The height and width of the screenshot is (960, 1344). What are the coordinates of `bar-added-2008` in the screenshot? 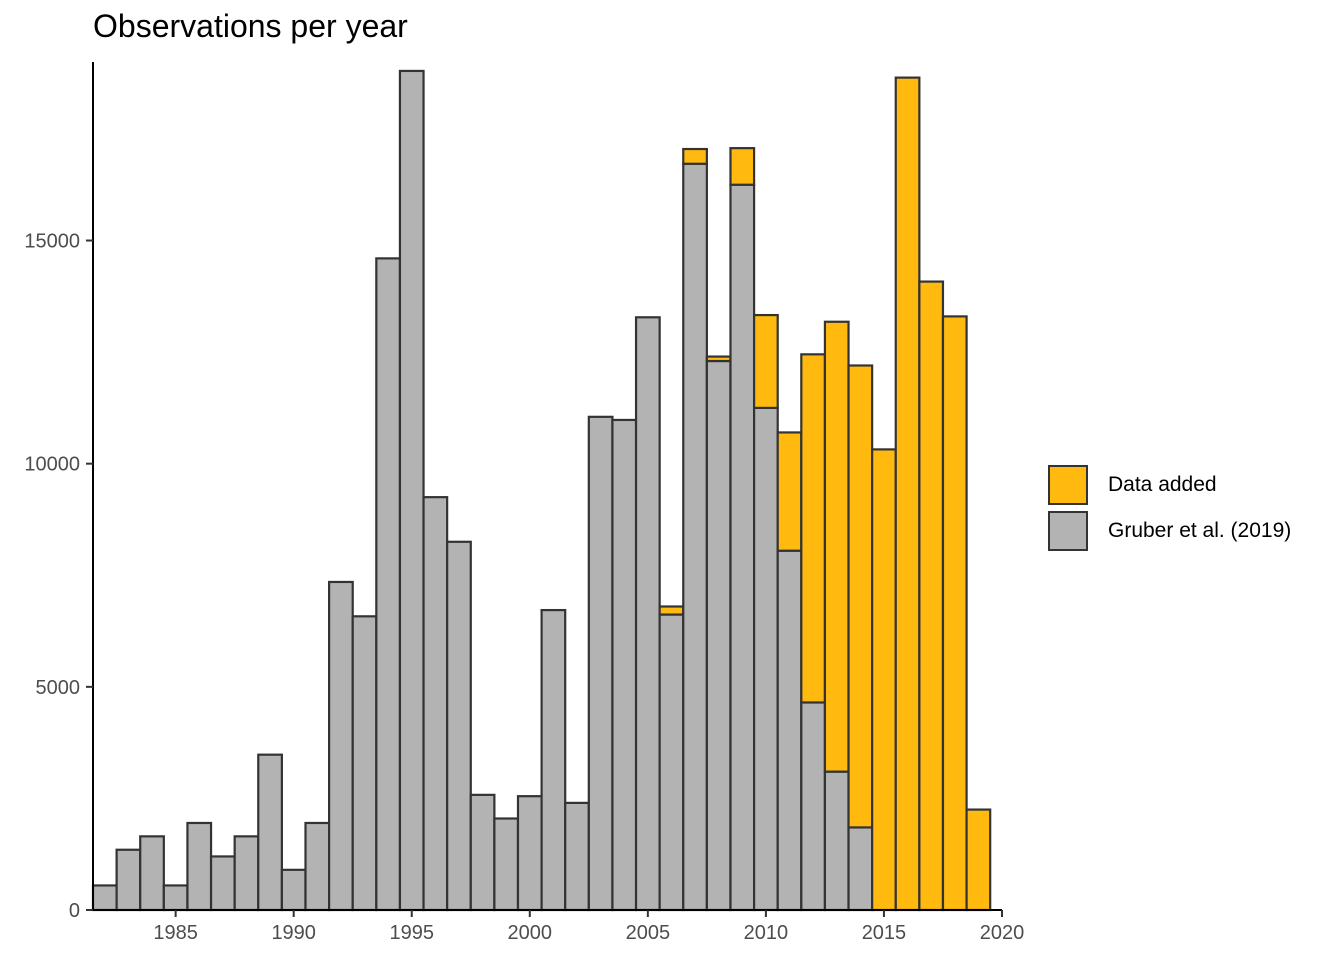 It's located at (718, 359).